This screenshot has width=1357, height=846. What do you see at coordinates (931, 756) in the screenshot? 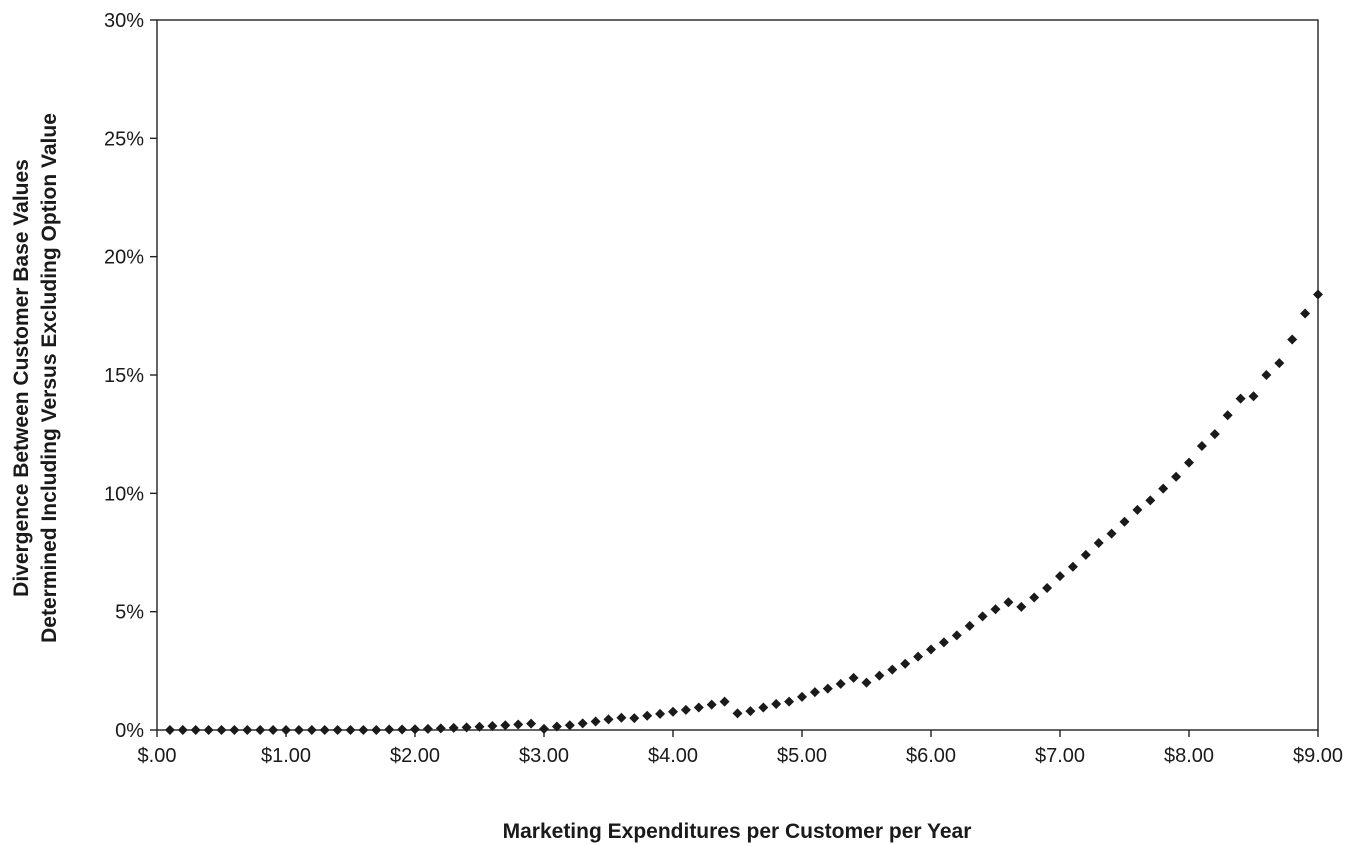
I see `x-tick-label: $6.00` at bounding box center [931, 756].